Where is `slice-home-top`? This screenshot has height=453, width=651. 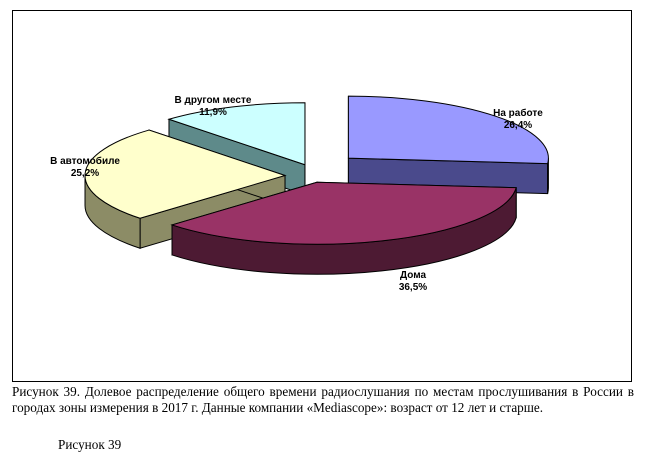
slice-home-top is located at coordinates (343, 213).